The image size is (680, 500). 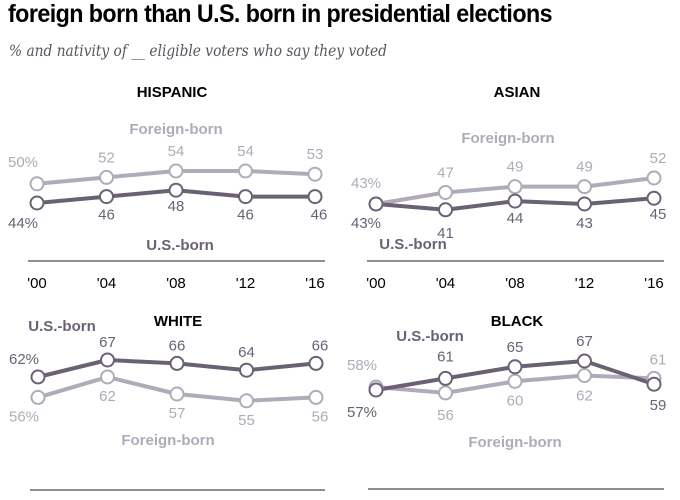 What do you see at coordinates (515, 218) in the screenshot?
I see `us-born-data-label: 44` at bounding box center [515, 218].